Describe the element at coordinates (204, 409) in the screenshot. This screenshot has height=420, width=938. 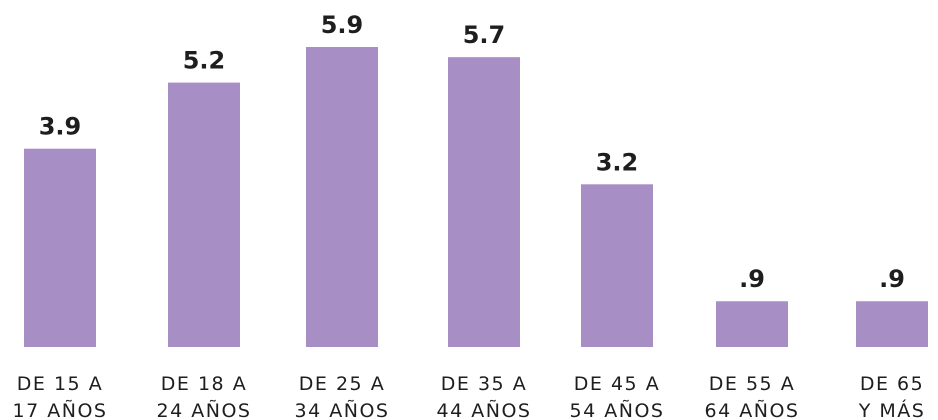
I see `x-tick-label: 24 AÑOS` at that location.